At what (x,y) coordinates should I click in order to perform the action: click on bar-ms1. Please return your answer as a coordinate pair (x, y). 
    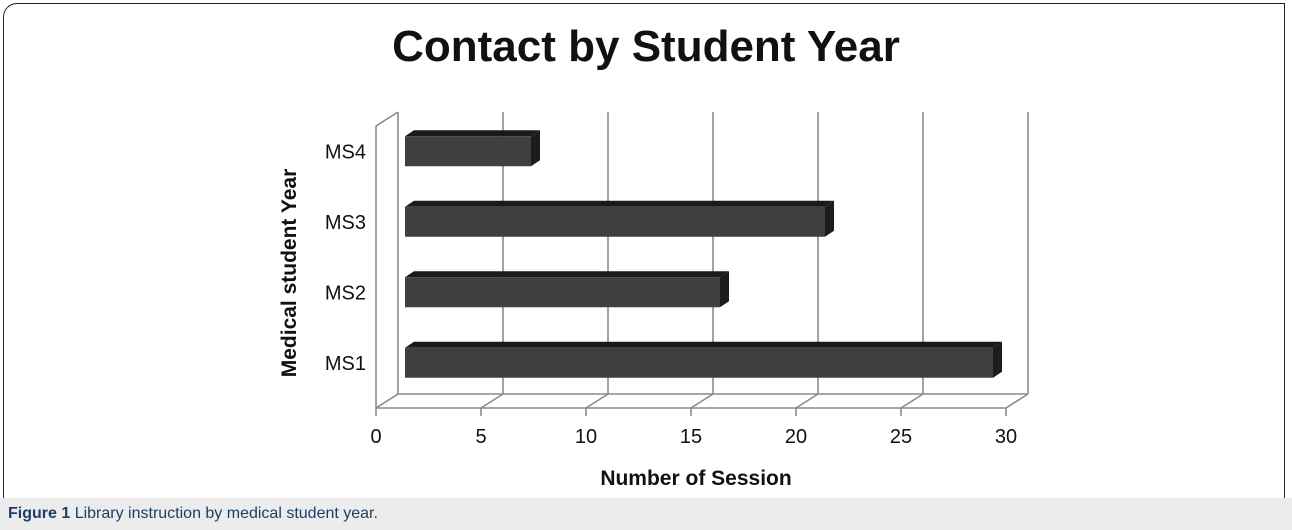
    Looking at the image, I should click on (703, 359).